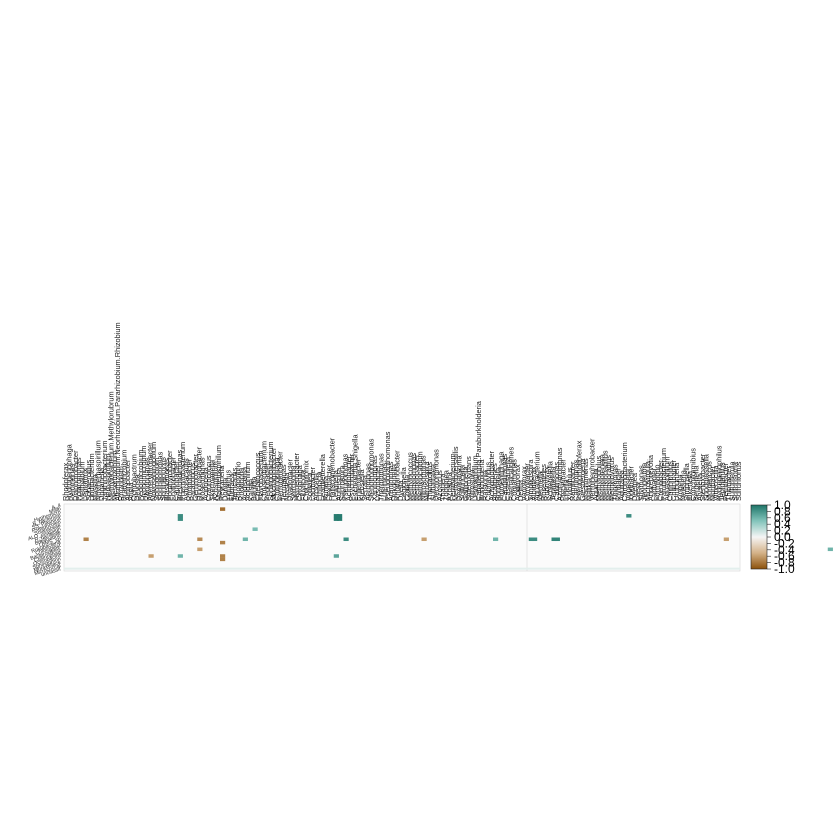 This screenshot has width=840, height=840. I want to click on column-label: Conchiformibius, so click(692, 474).